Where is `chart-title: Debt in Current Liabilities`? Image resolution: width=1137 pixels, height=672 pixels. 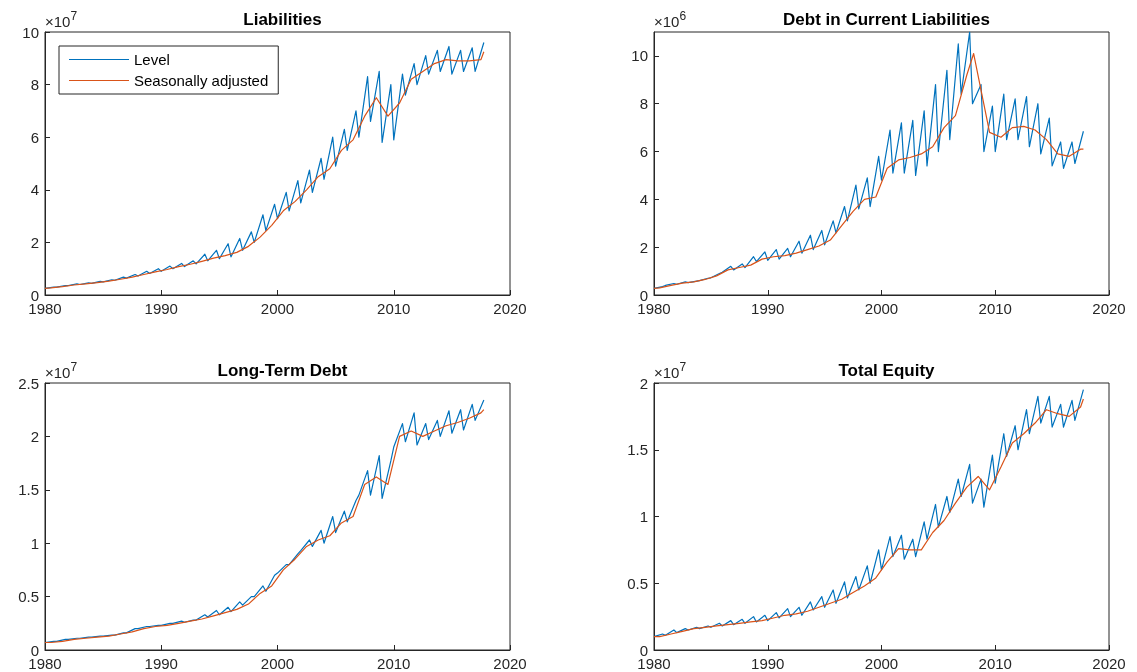 chart-title: Debt in Current Liabilities is located at coordinates (886, 19).